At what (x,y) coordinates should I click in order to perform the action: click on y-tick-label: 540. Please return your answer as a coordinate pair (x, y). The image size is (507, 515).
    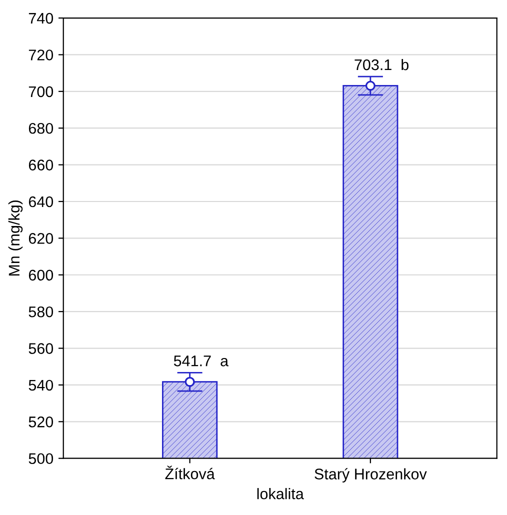
    Looking at the image, I should click on (41, 385).